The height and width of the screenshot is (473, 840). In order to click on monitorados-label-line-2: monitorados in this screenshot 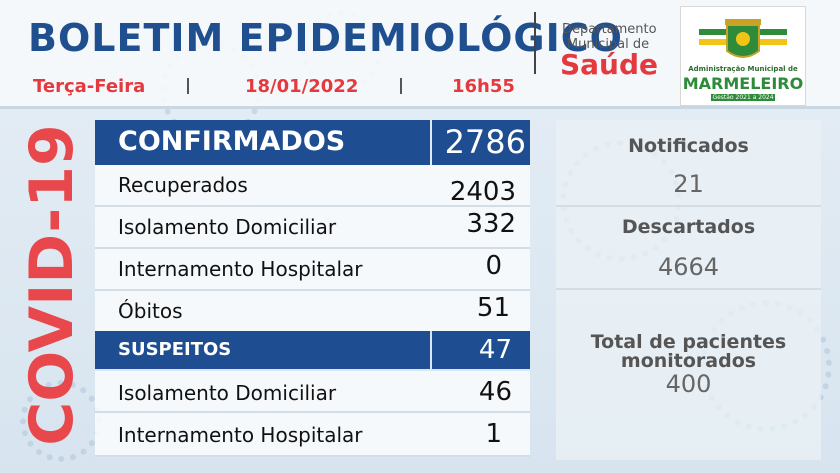, I will do `click(688, 361)`.